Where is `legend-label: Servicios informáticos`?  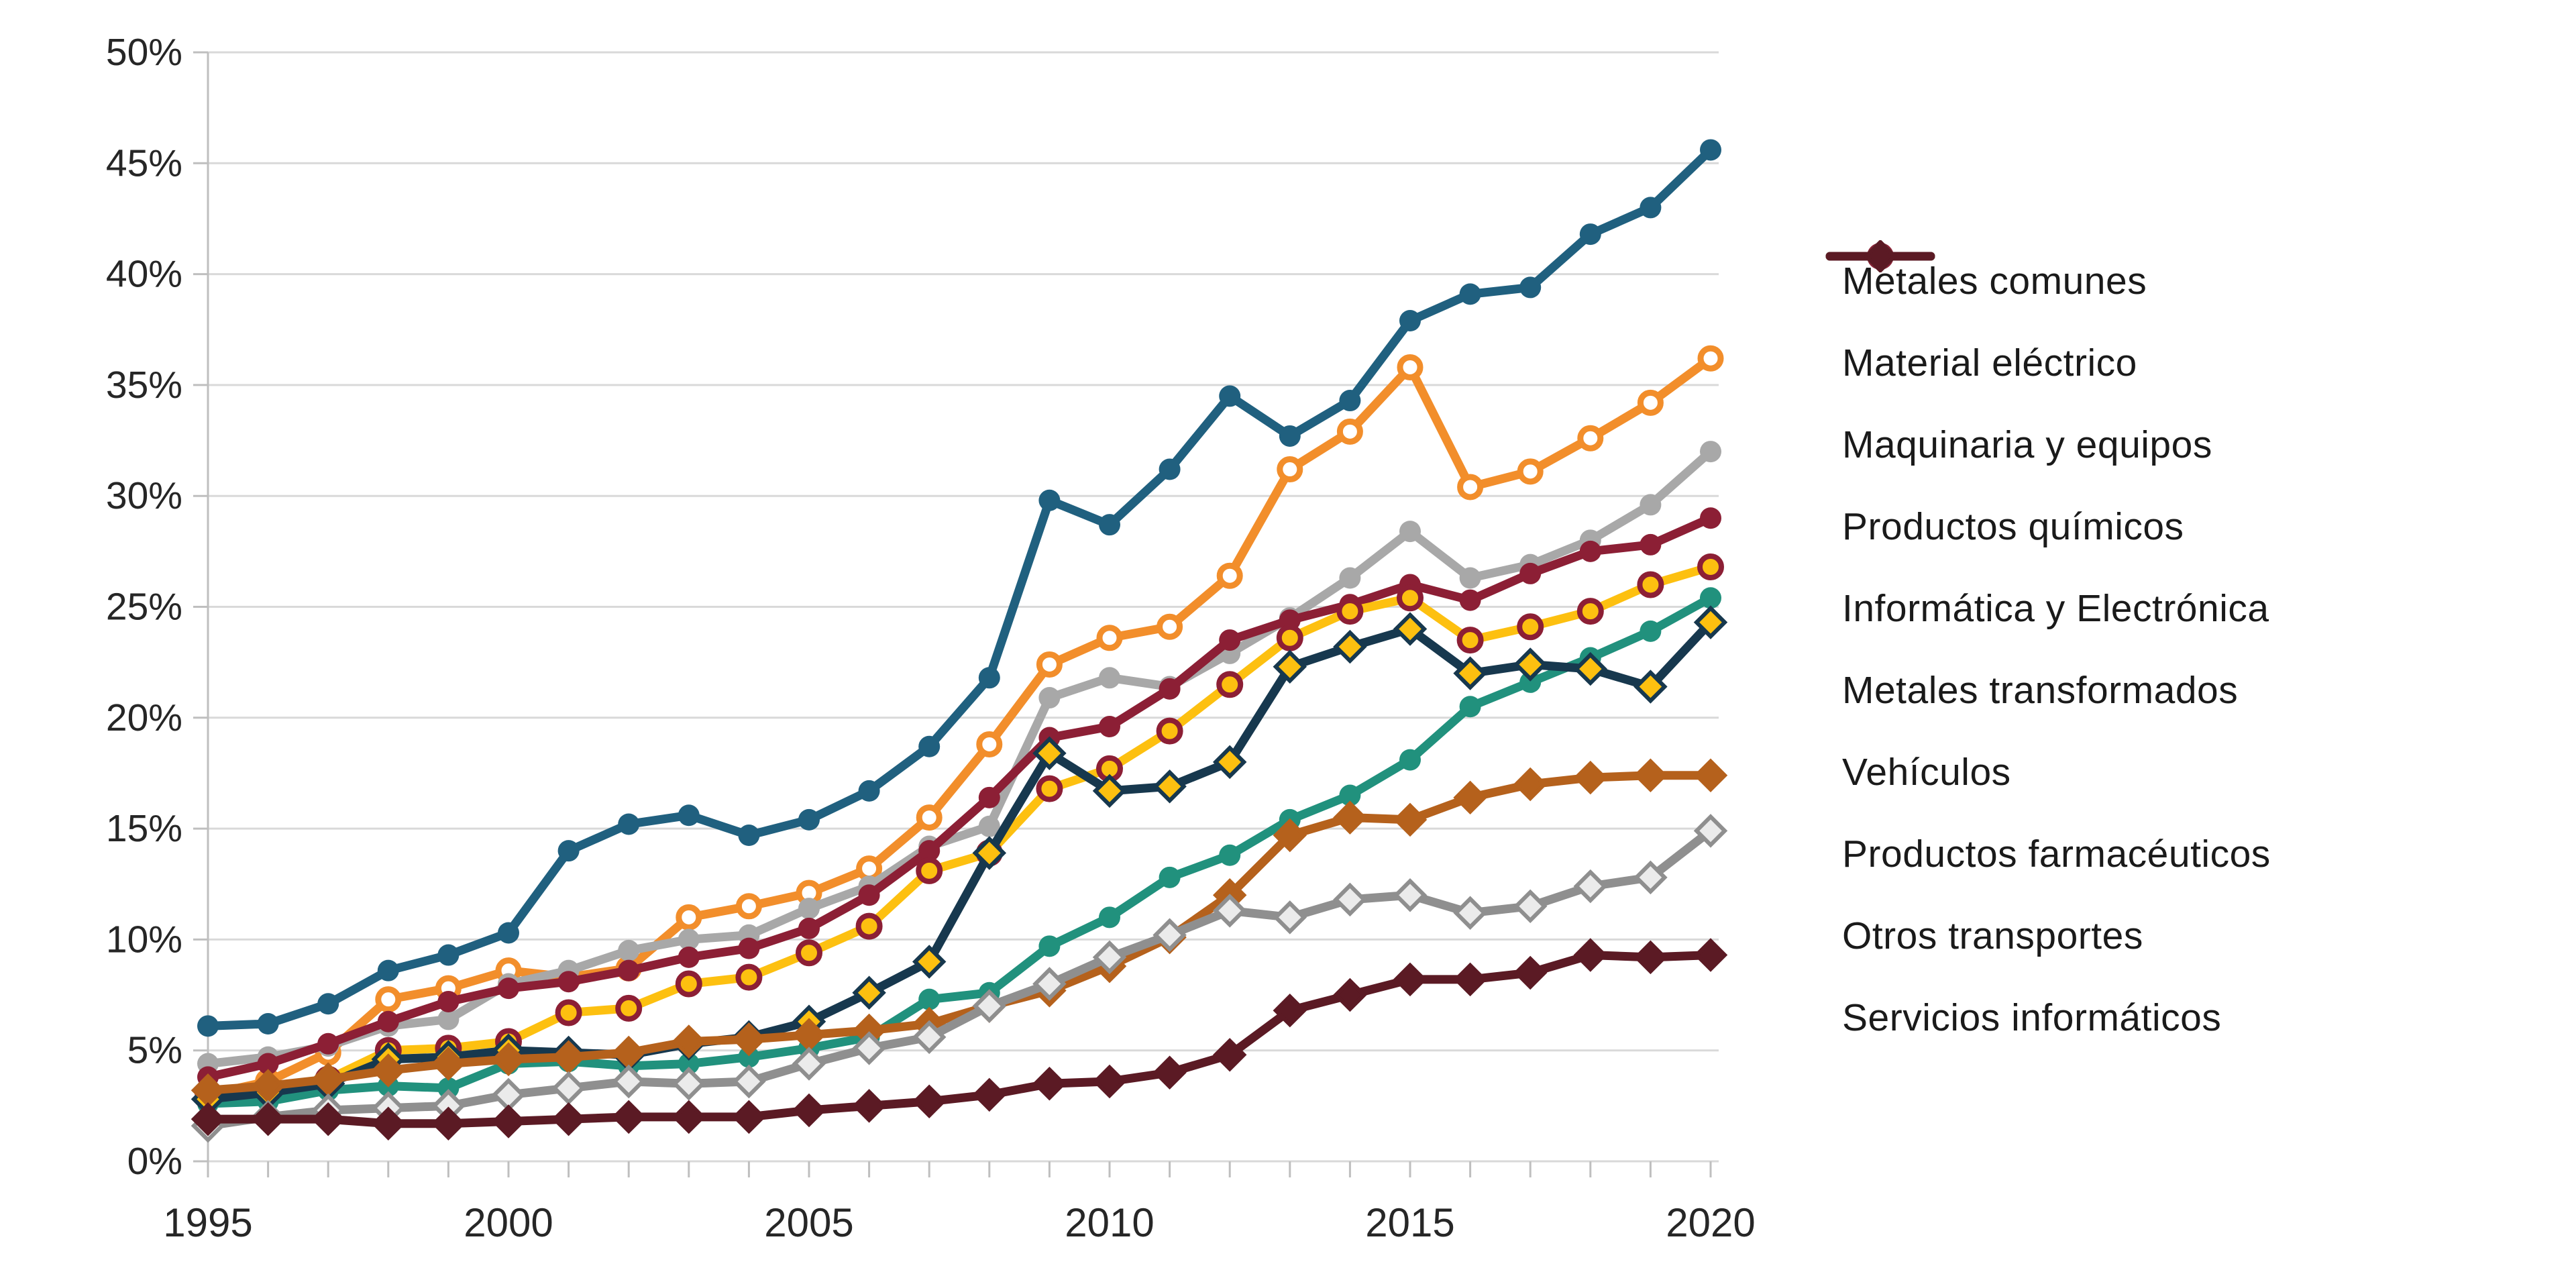 legend-label: Servicios informáticos is located at coordinates (2032, 1017).